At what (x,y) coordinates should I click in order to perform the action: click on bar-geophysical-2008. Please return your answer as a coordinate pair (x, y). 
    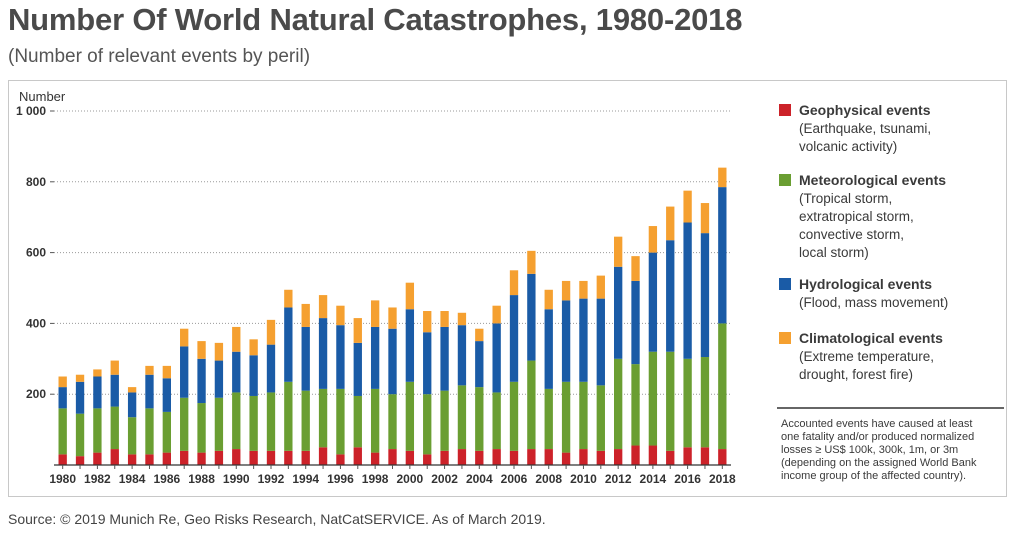
    Looking at the image, I should click on (548, 457).